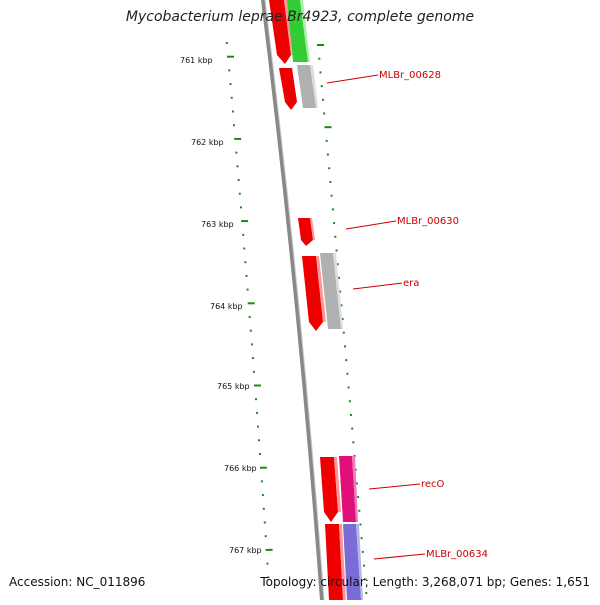 The height and width of the screenshot is (605, 600). I want to click on ruler-label: 766 kbp, so click(240, 468).